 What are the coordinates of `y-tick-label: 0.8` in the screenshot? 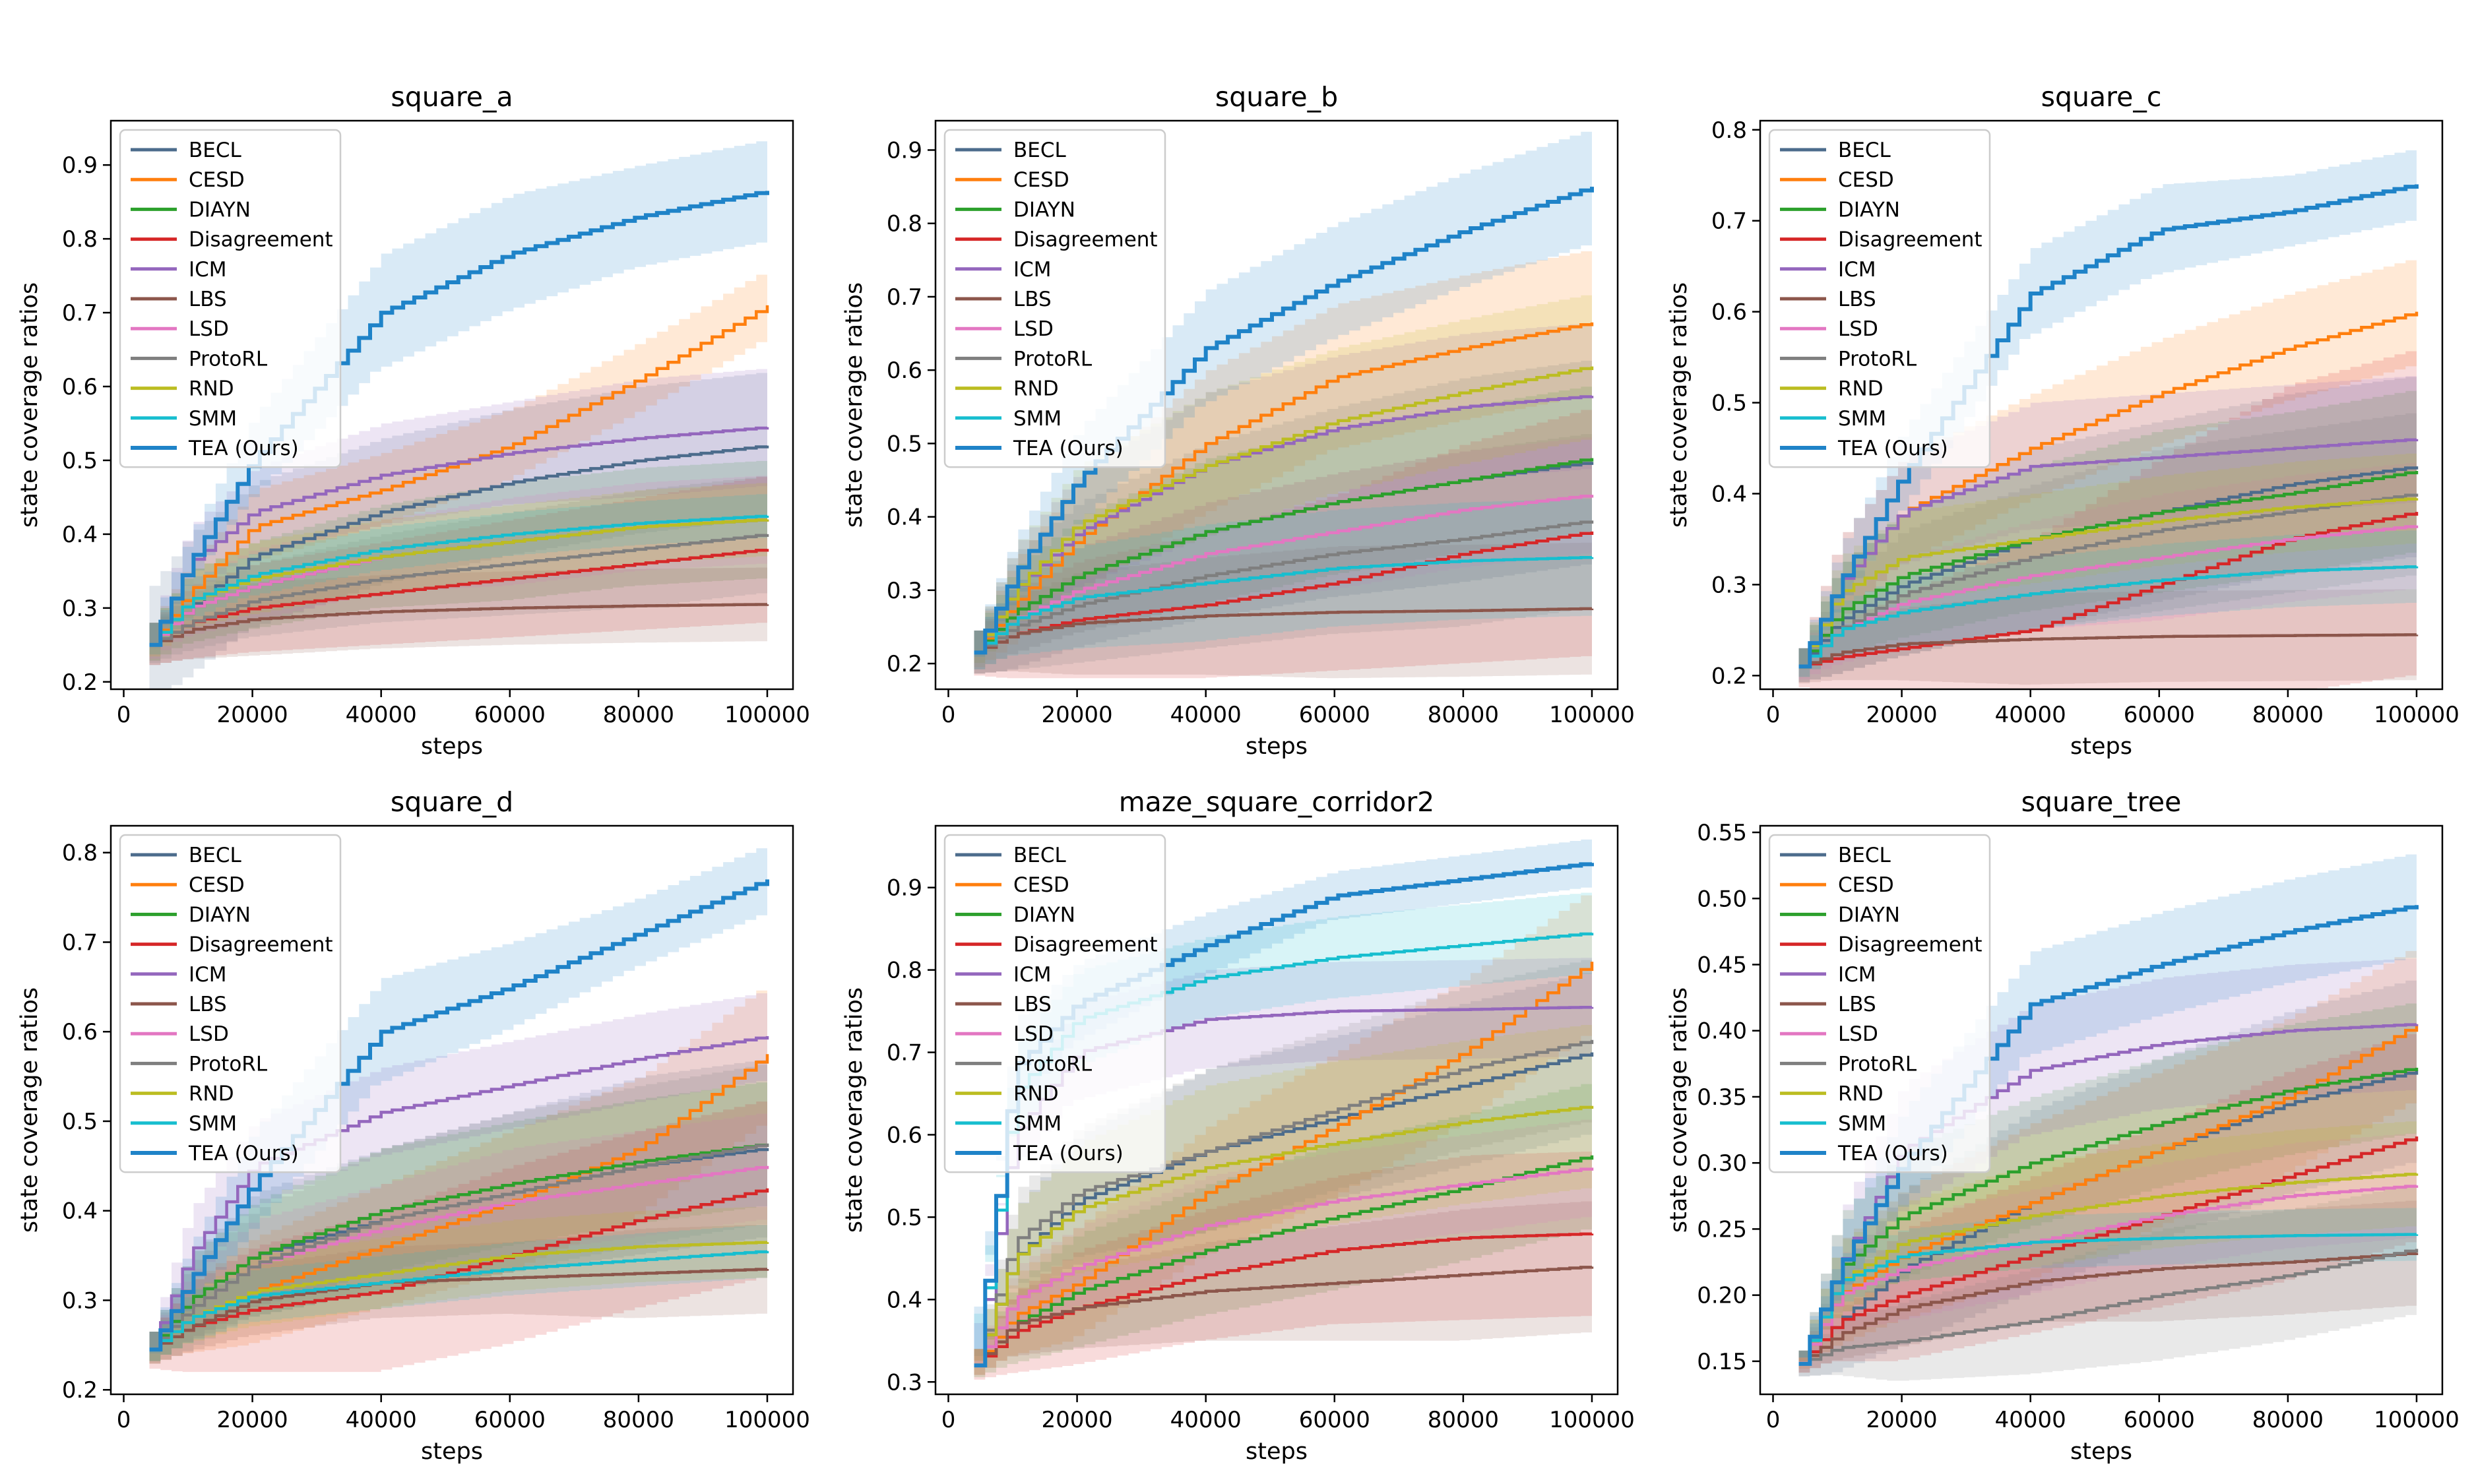 It's located at (80, 240).